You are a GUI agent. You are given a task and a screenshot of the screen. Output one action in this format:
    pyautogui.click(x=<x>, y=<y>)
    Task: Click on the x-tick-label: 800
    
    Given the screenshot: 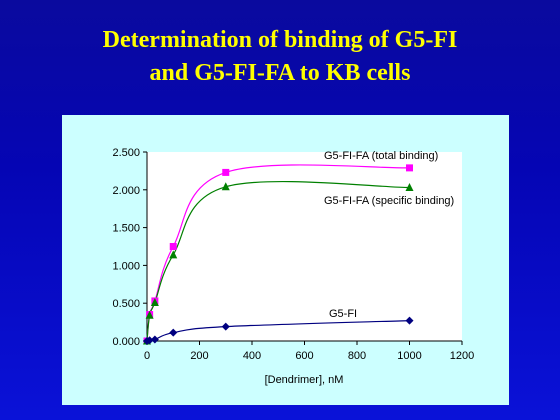 What is the action you would take?
    pyautogui.click(x=357, y=356)
    